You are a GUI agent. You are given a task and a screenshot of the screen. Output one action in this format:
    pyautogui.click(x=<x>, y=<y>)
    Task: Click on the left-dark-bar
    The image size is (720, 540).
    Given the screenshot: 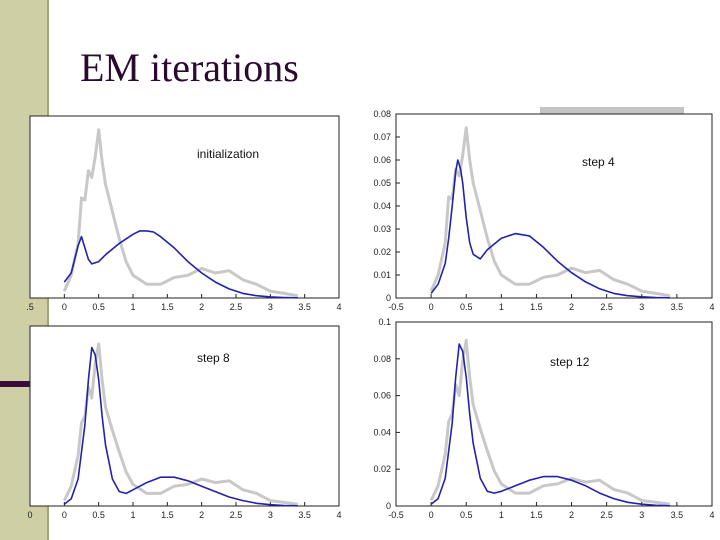 What is the action you would take?
    pyautogui.click(x=23, y=384)
    